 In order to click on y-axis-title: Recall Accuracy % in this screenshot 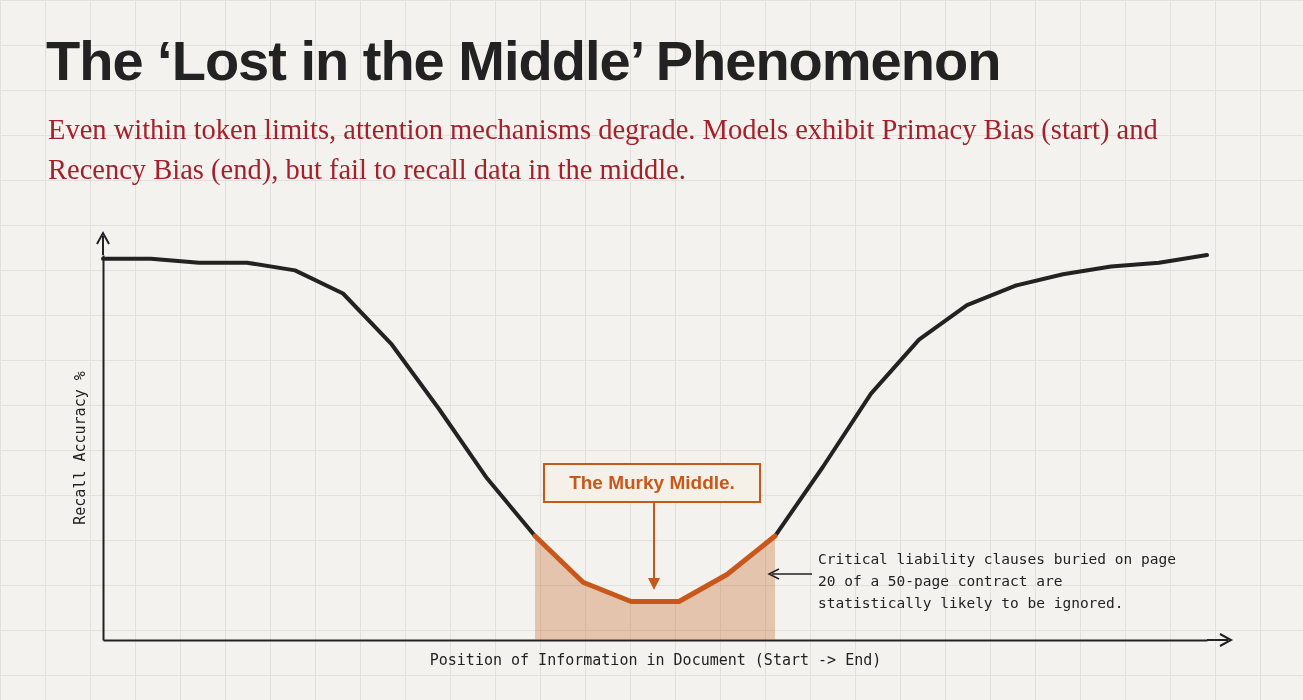, I will do `click(79, 448)`.